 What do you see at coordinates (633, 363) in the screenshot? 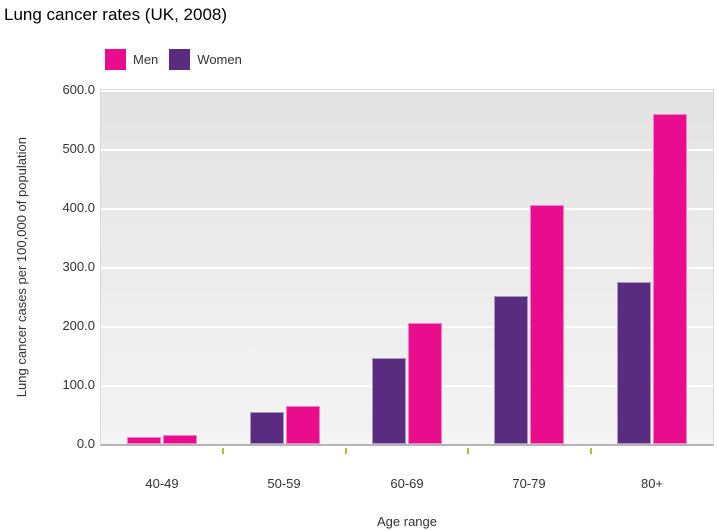
I see `bar-women-80+` at bounding box center [633, 363].